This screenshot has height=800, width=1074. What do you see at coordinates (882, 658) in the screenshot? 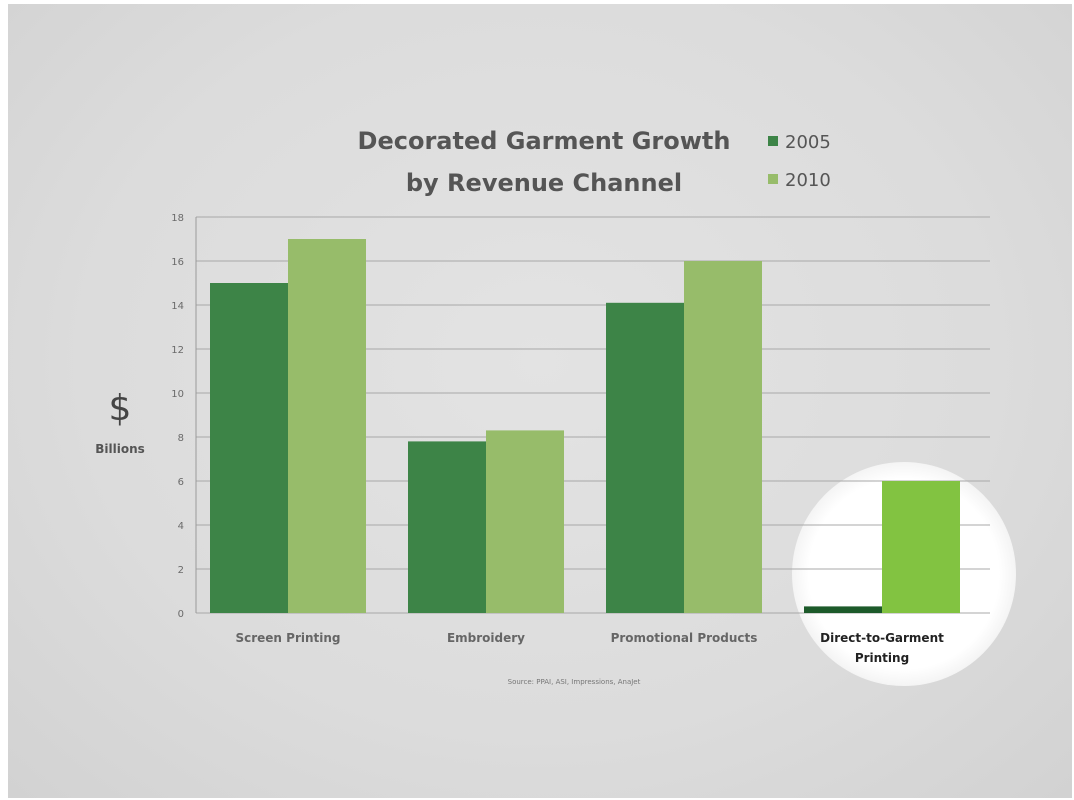
I see `x-category-label: Printing` at bounding box center [882, 658].